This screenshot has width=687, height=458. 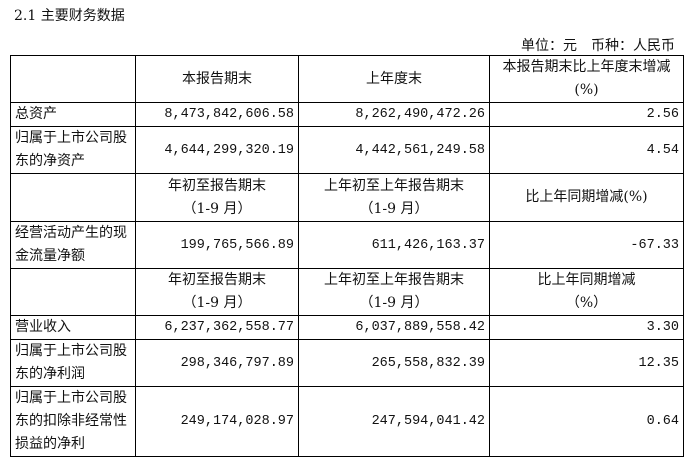 I want to click on row-label: 归属于上市公司股东的净利润, so click(x=73, y=363).